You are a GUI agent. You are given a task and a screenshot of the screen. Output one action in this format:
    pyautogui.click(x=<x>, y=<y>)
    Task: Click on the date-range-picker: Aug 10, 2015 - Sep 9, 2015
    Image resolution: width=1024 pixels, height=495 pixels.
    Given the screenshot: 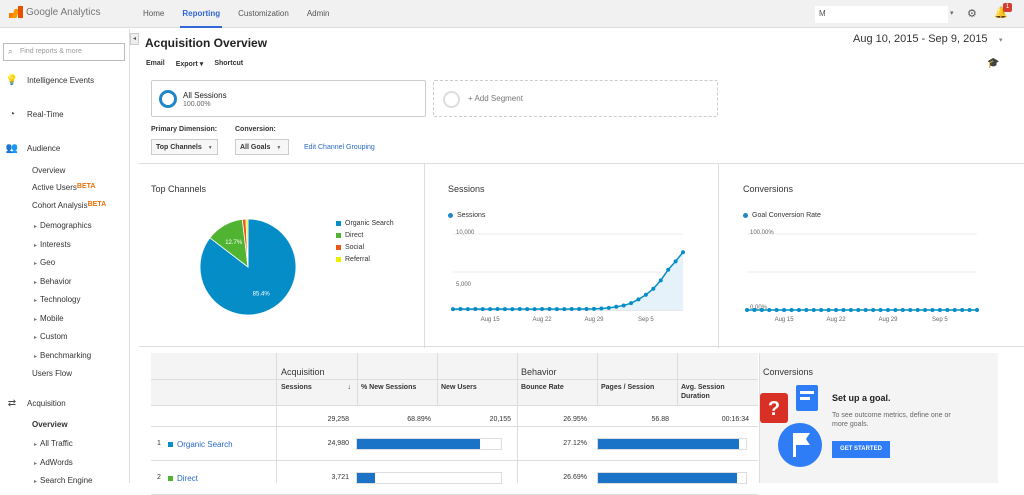 What is the action you would take?
    pyautogui.click(x=920, y=39)
    